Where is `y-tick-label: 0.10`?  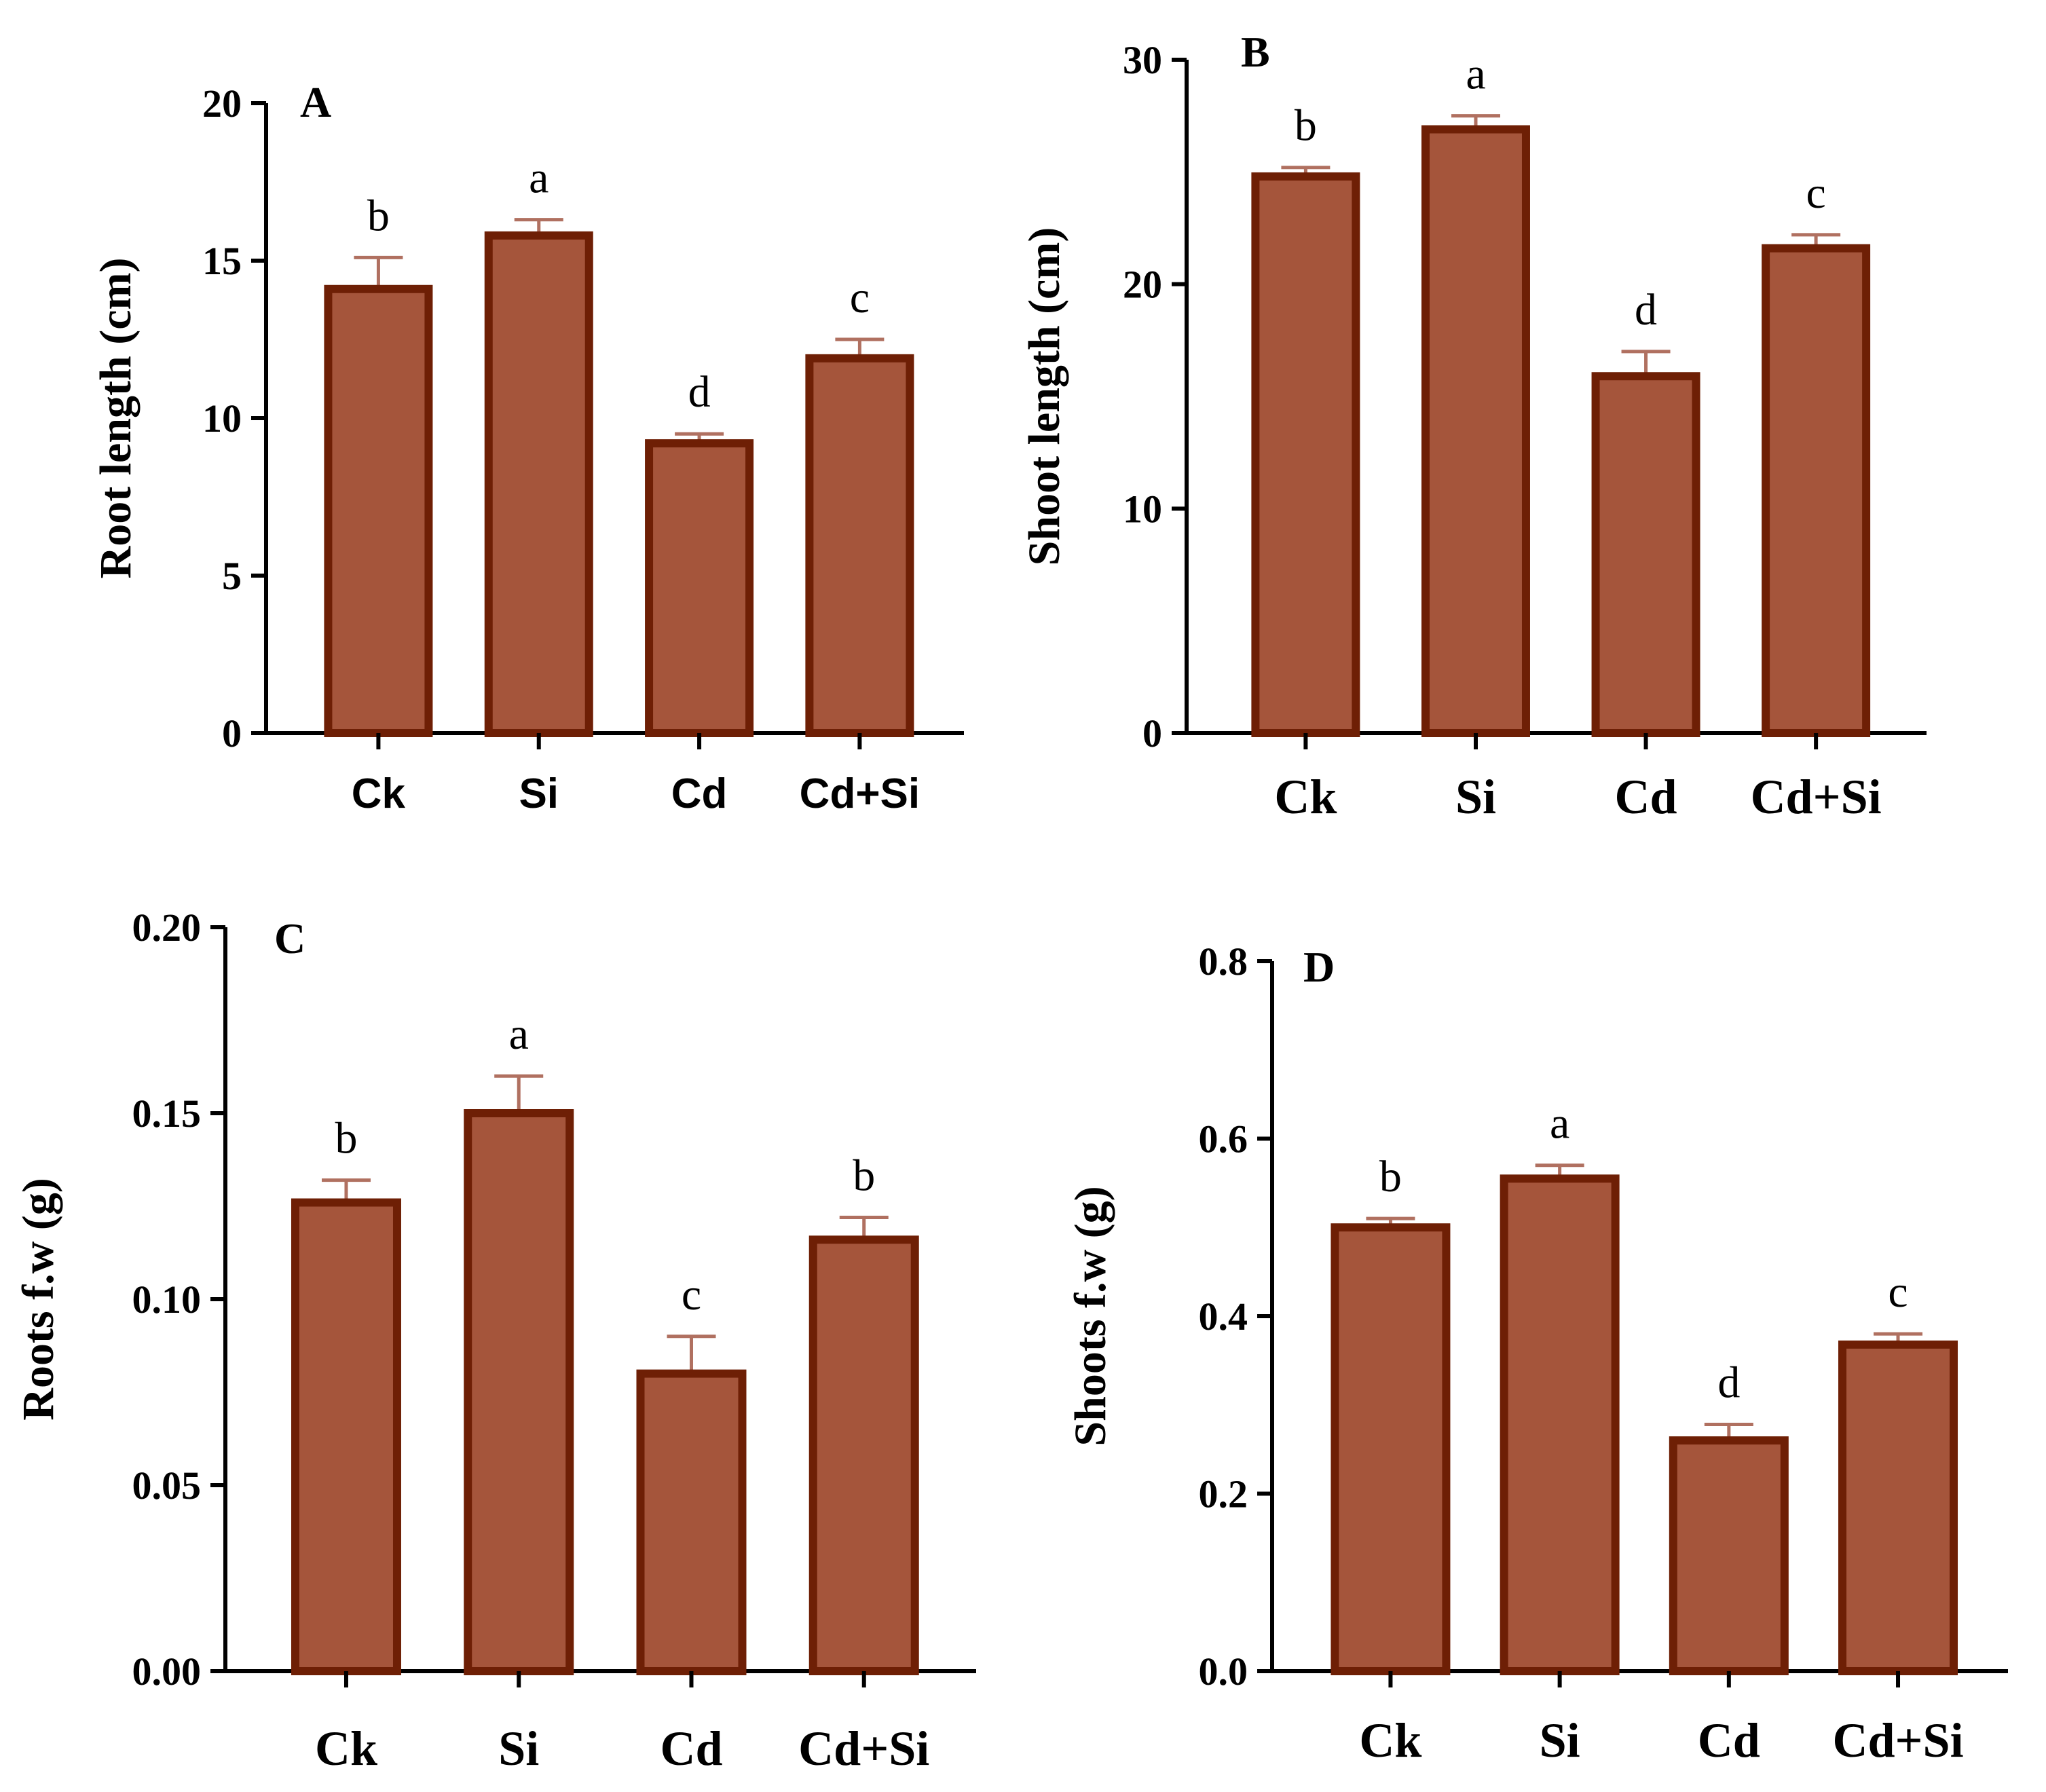
y-tick-label: 0.10 is located at coordinates (167, 1300).